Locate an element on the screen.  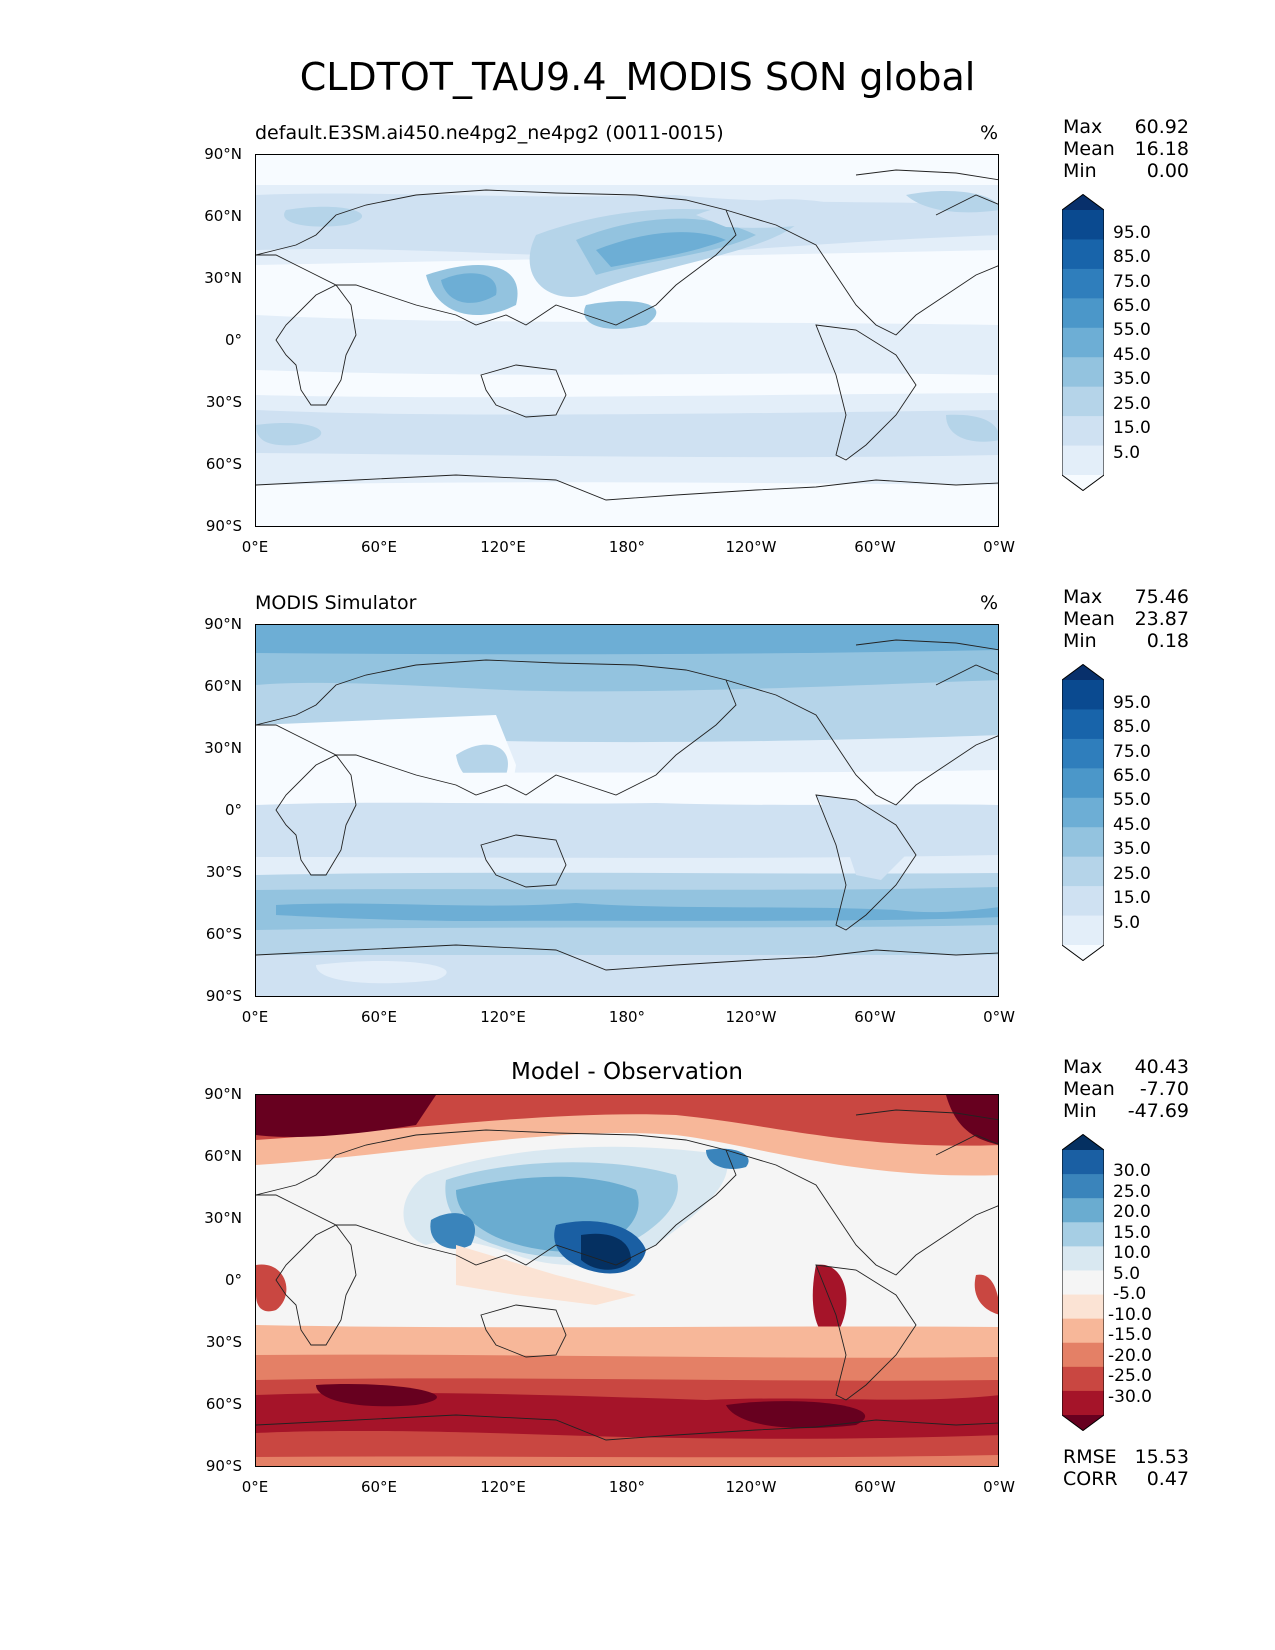
panel-1-stats: Max 60.92 Mean 16.18 Min 0.00 is located at coordinates (1126, 149).